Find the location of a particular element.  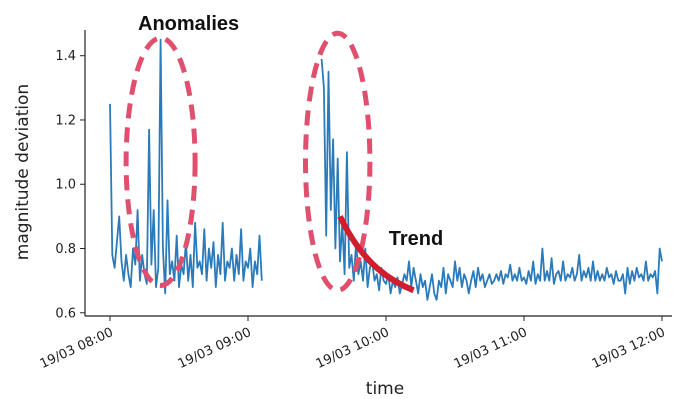

x-tick-label: 19/03 12:00 is located at coordinates (629, 348).